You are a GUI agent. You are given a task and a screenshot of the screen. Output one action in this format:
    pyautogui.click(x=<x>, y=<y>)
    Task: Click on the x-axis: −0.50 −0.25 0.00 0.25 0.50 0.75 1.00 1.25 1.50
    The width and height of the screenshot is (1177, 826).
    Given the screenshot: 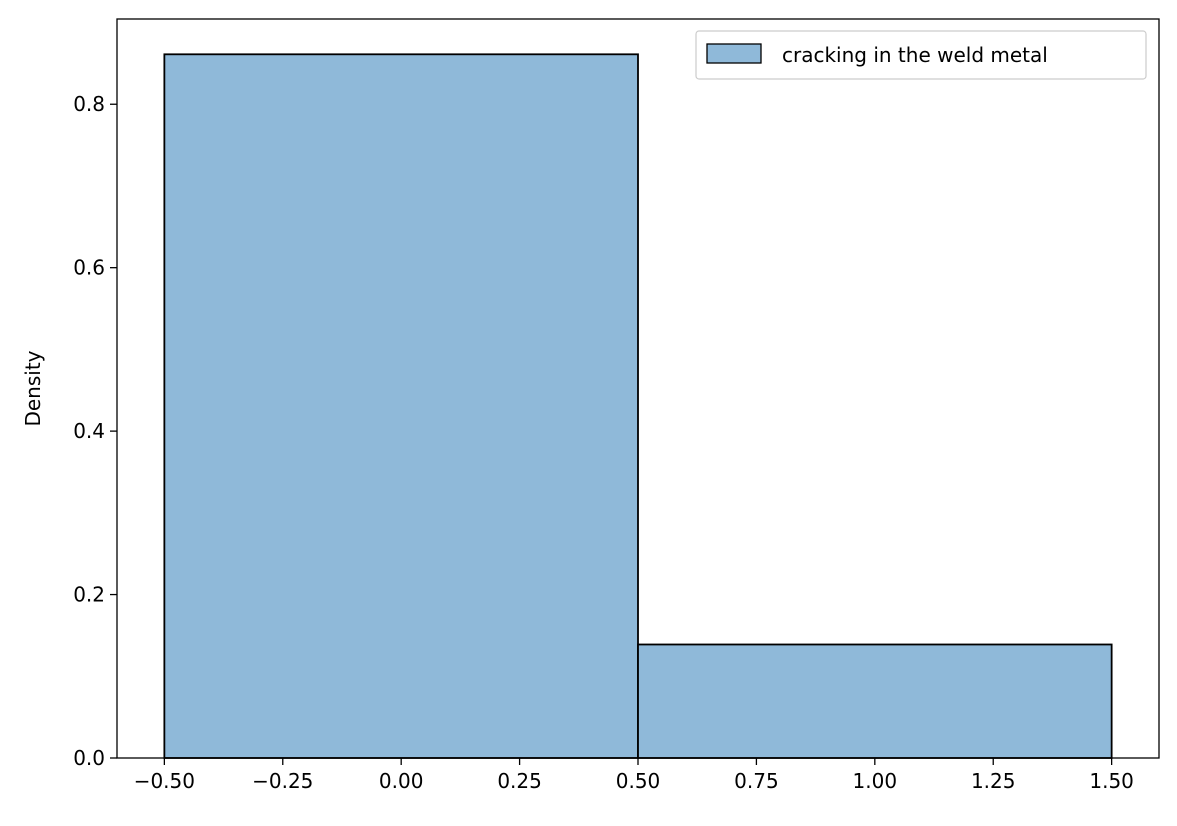 What is the action you would take?
    pyautogui.click(x=634, y=775)
    